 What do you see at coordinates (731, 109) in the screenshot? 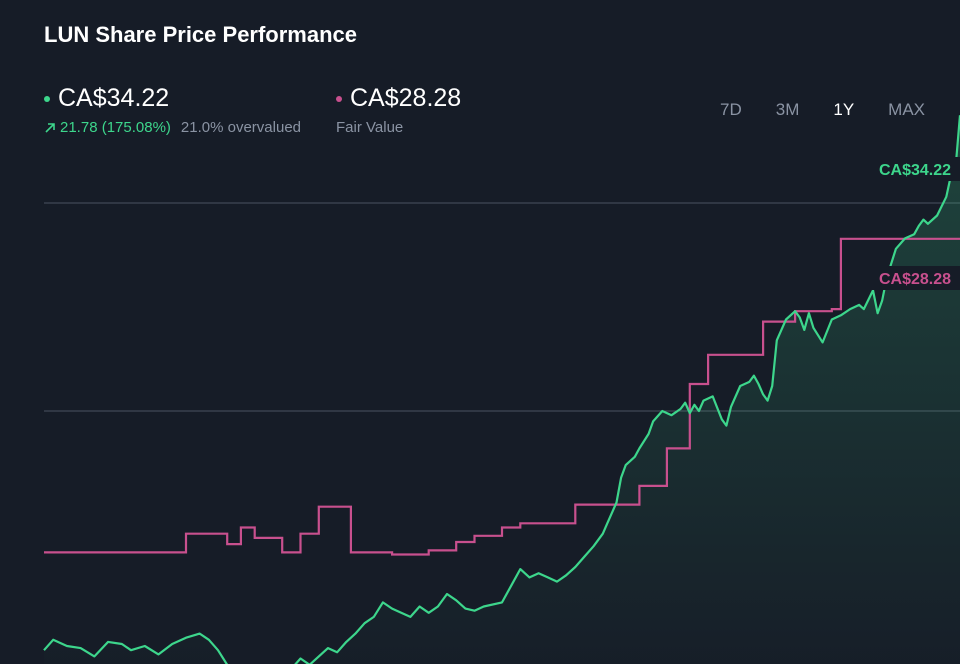
I see `range-7d: 7D` at bounding box center [731, 109].